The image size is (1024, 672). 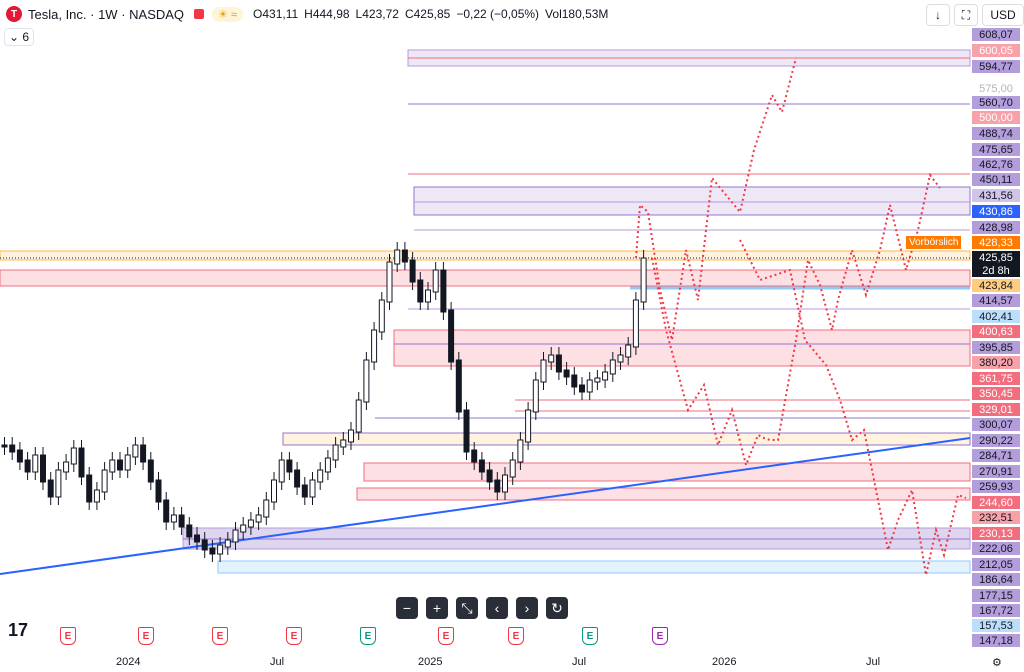 What do you see at coordinates (437, 608) in the screenshot?
I see `zoom-in-button: +` at bounding box center [437, 608].